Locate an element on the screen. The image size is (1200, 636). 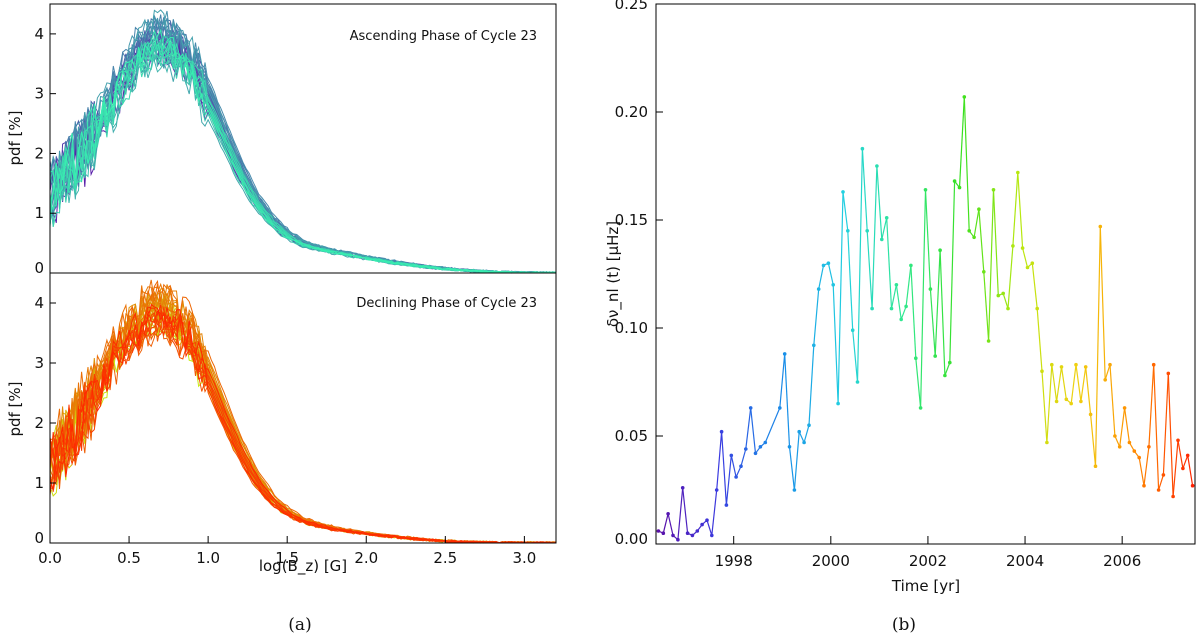
y-tick-label: 2 is located at coordinates (39, 423).